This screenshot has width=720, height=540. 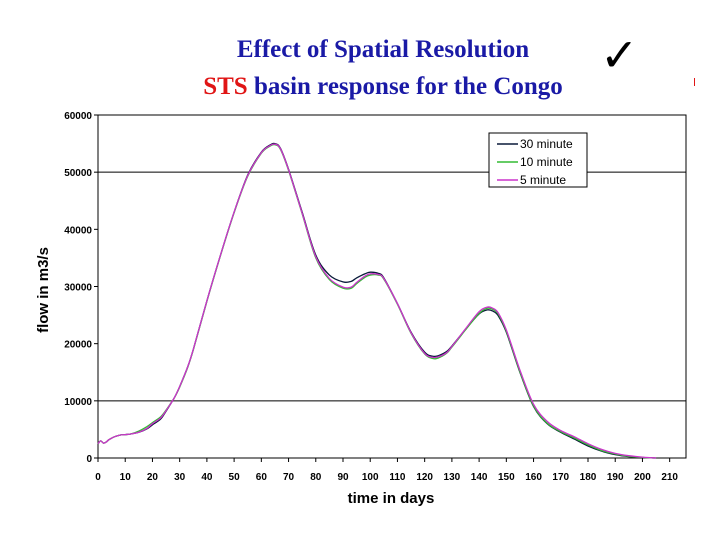 I want to click on x-tick-label: 40, so click(x=207, y=477).